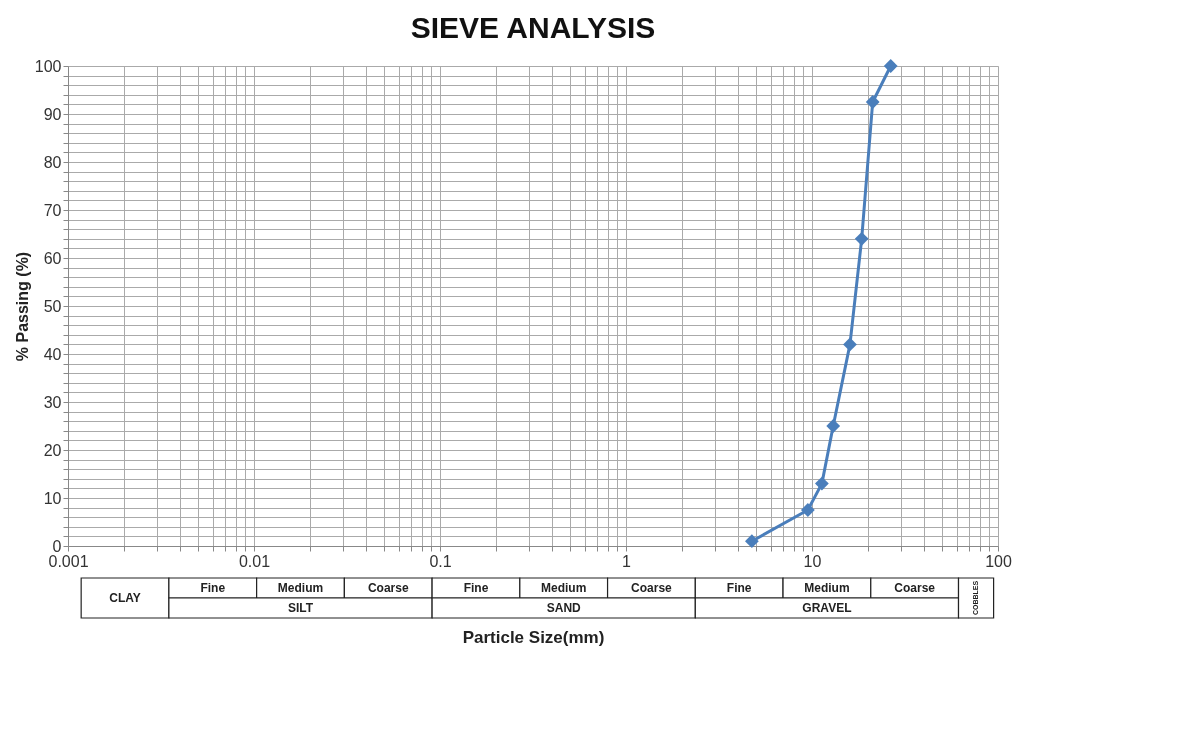 This screenshot has height=744, width=1186. Describe the element at coordinates (533, 637) in the screenshot. I see `x-axis-title: Particle Size(mm)` at that location.